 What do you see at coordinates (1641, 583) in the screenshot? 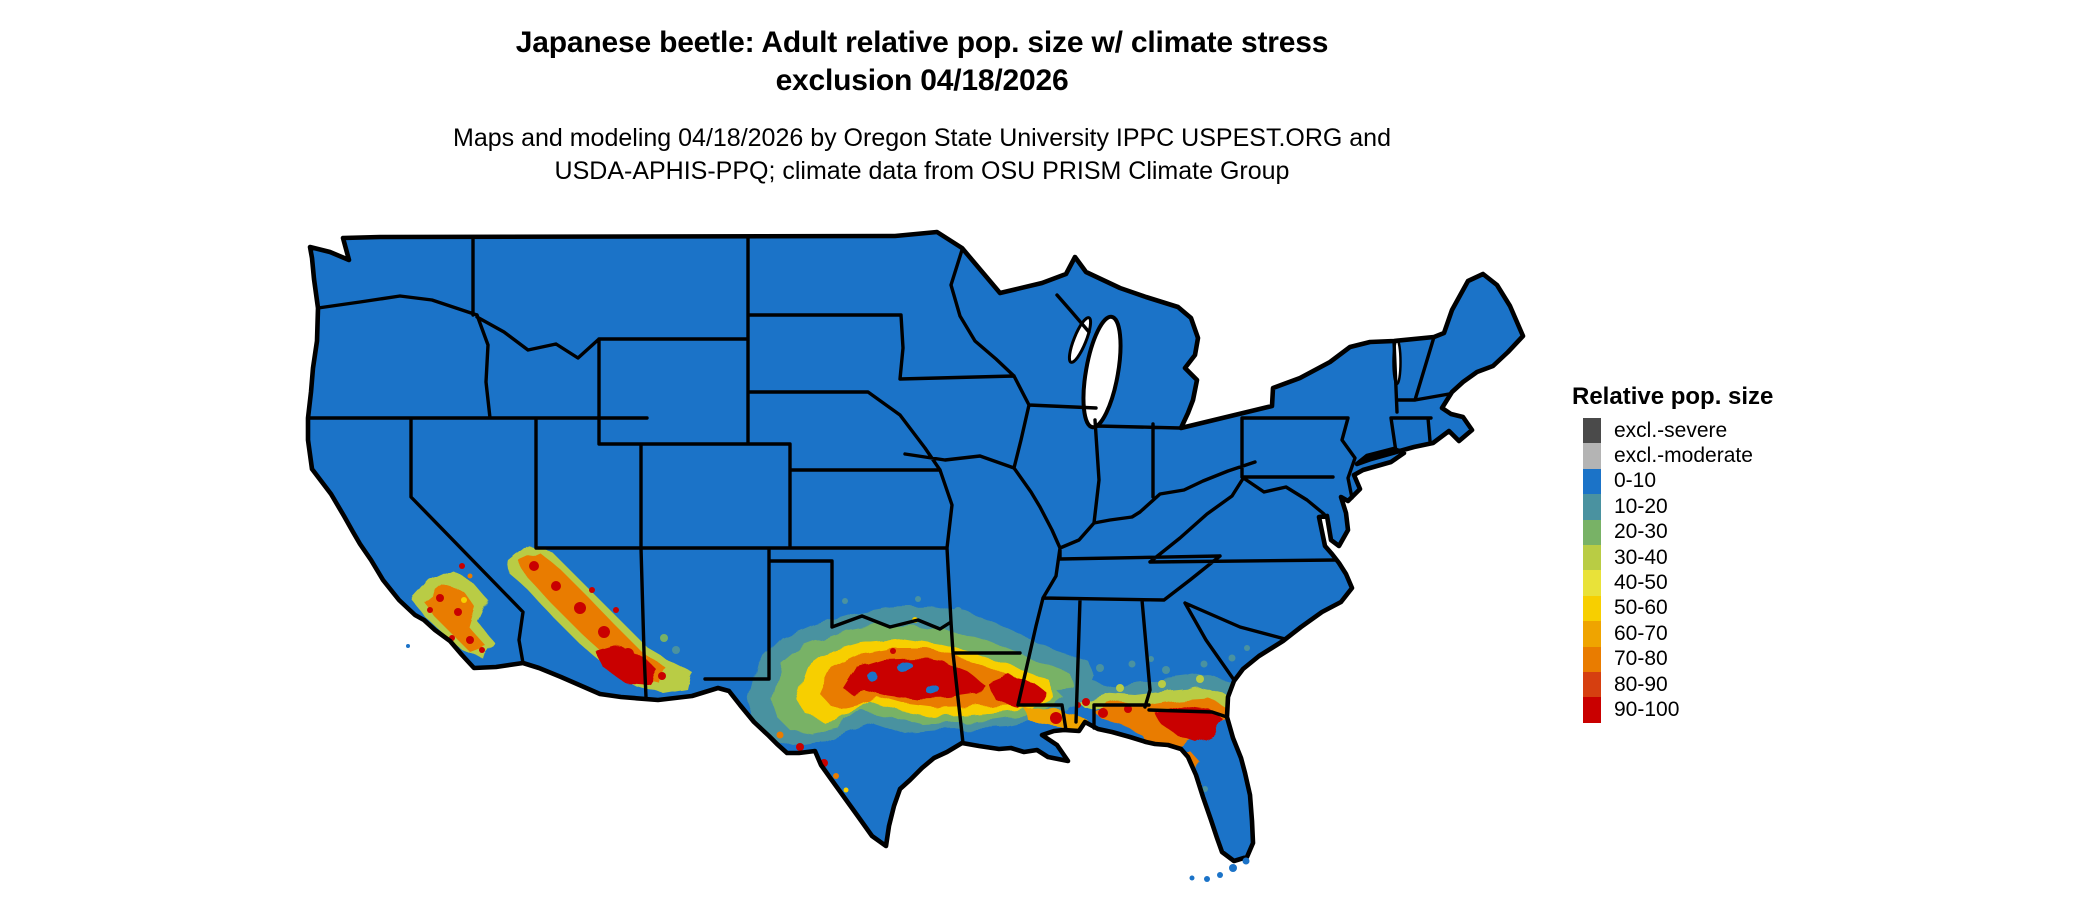
I see `legend-label: 40-50` at bounding box center [1641, 583].